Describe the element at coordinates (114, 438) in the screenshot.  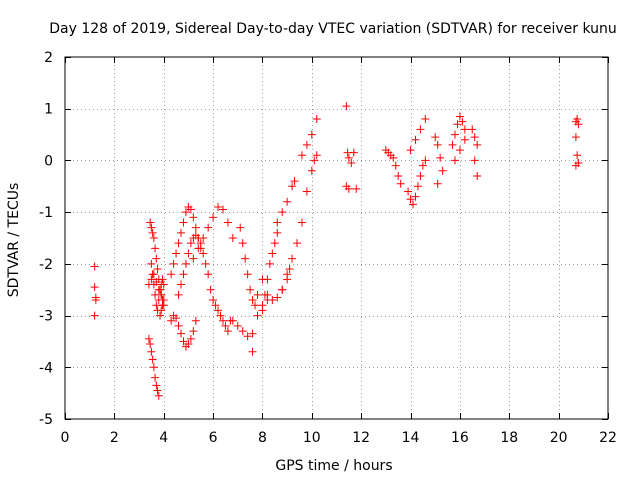
I see `x-tick-label: 2` at that location.